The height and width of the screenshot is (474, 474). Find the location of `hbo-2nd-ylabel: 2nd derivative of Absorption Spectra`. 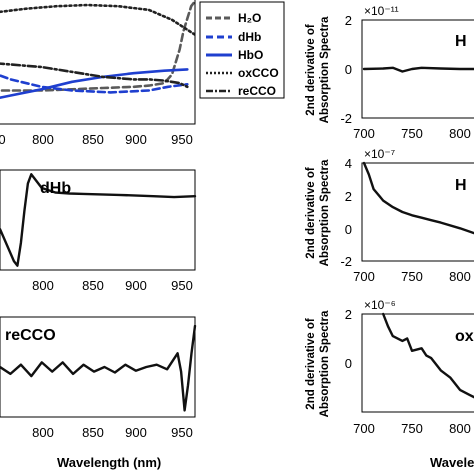

hbo-2nd-ylabel: 2nd derivative of Absorption Spectra is located at coordinates (318, 212).